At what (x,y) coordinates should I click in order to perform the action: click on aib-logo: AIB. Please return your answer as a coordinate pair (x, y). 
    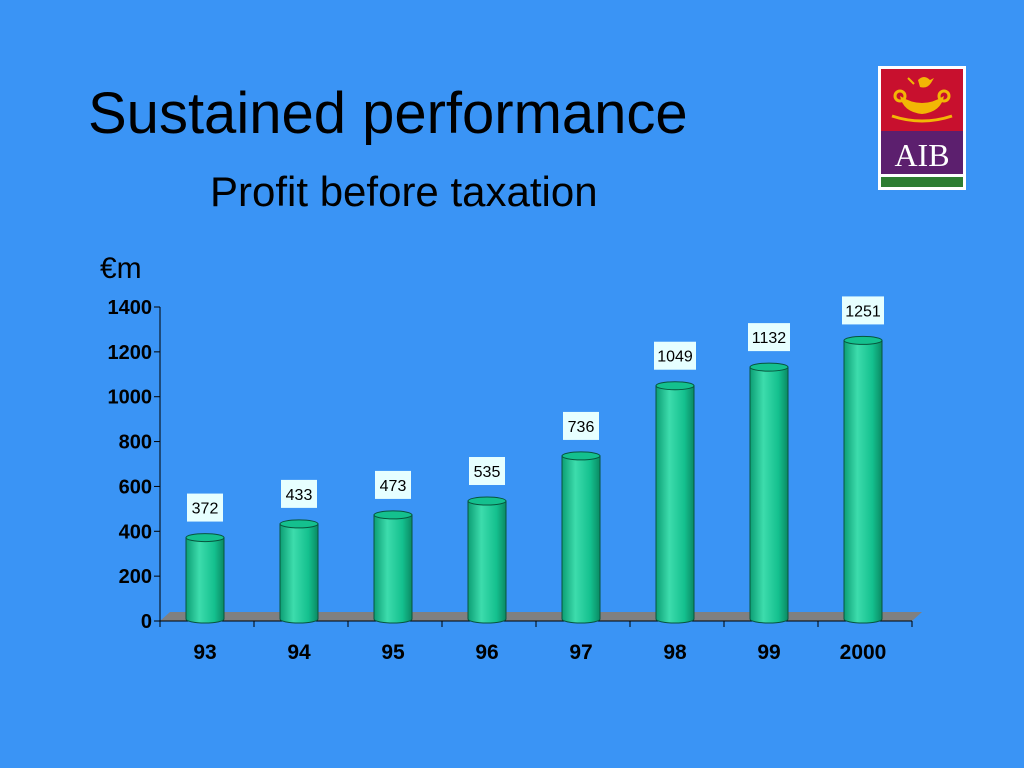
    Looking at the image, I should click on (922, 128).